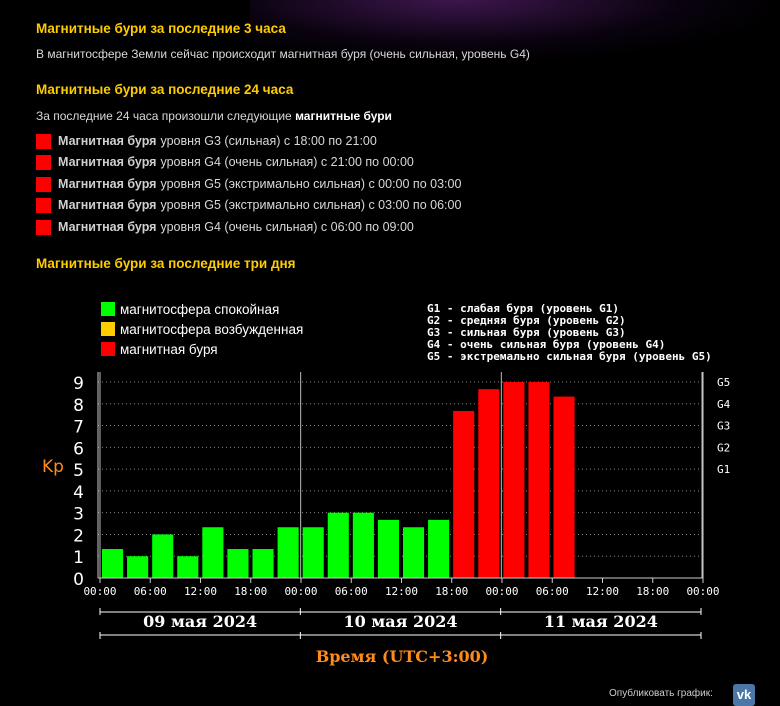 The image size is (780, 706). What do you see at coordinates (169, 349) in the screenshot?
I see `legend-label: магнитная буря` at bounding box center [169, 349].